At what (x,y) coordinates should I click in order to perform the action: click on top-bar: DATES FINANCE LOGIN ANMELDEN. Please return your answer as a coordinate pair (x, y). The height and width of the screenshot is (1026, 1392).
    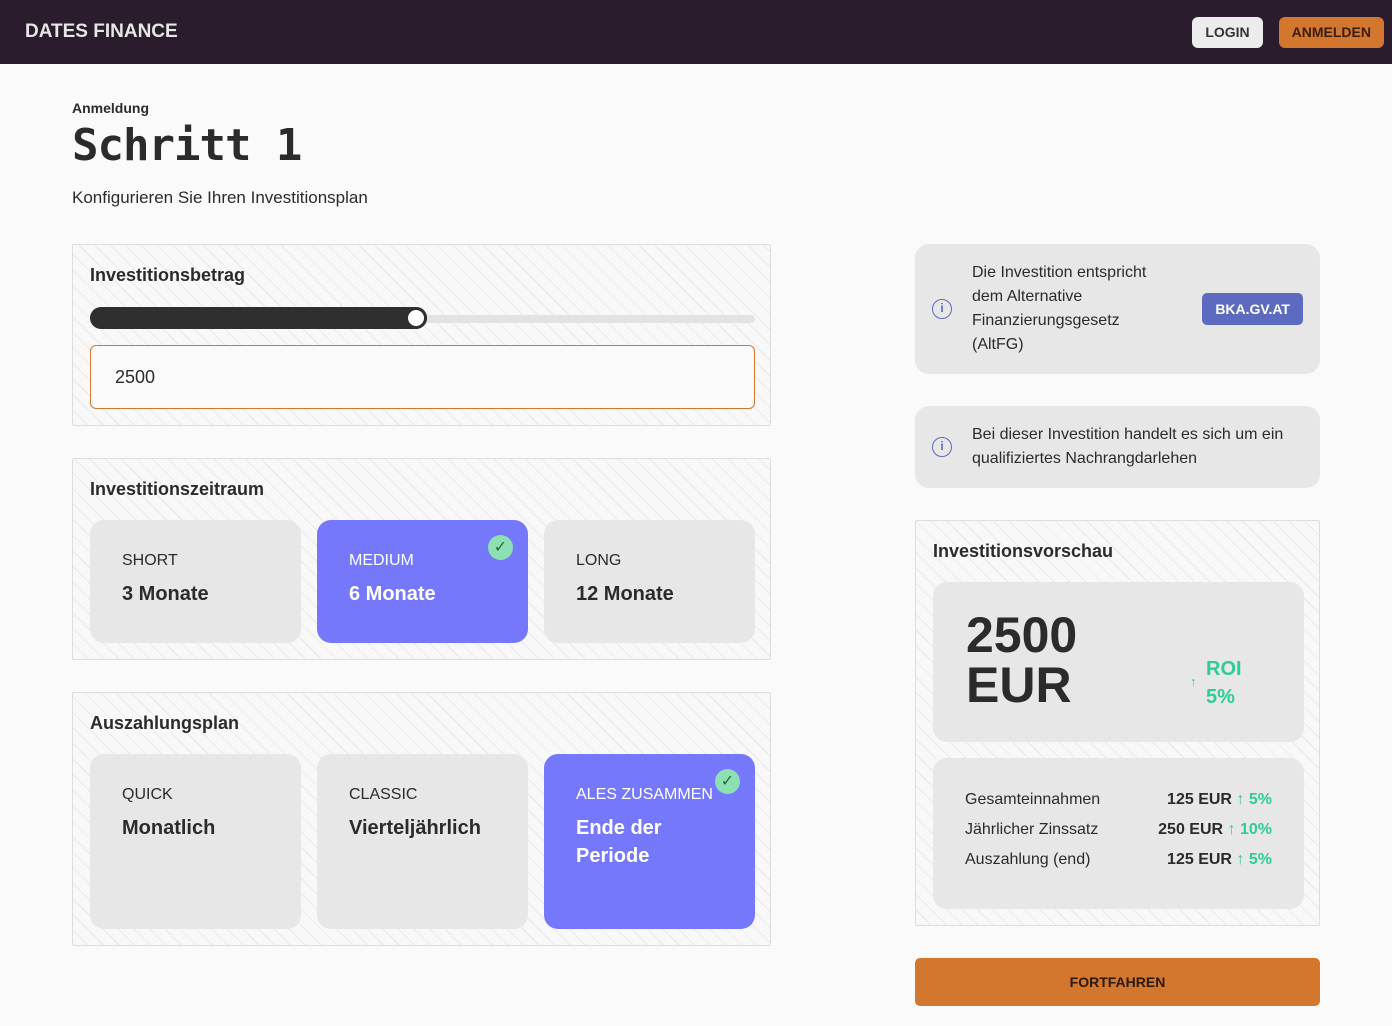
    Looking at the image, I should click on (696, 32).